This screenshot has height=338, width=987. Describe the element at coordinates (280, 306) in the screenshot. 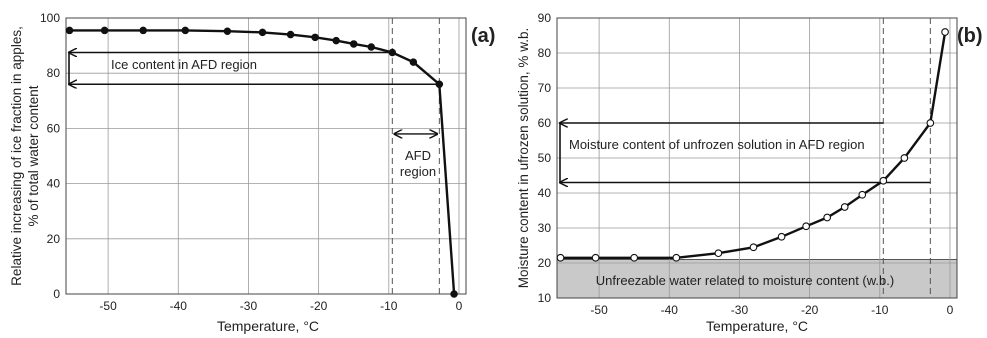

I see `x-tick-labels-a: -50 -40 -30 -20 -10 0` at that location.